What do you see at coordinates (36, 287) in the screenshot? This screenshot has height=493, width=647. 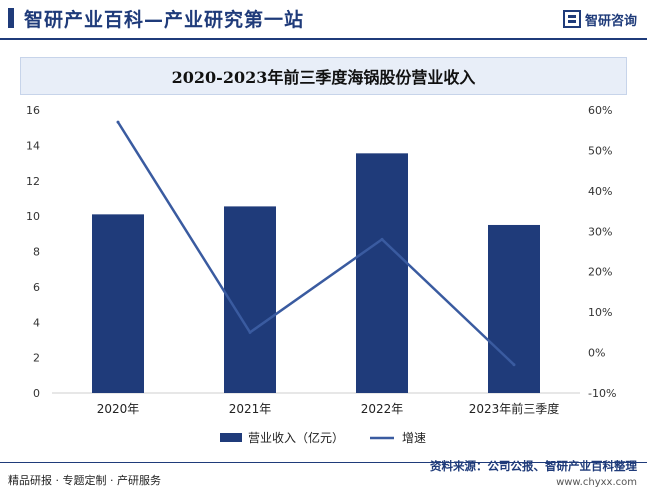 I see `y-left-tick-label: 6` at bounding box center [36, 287].